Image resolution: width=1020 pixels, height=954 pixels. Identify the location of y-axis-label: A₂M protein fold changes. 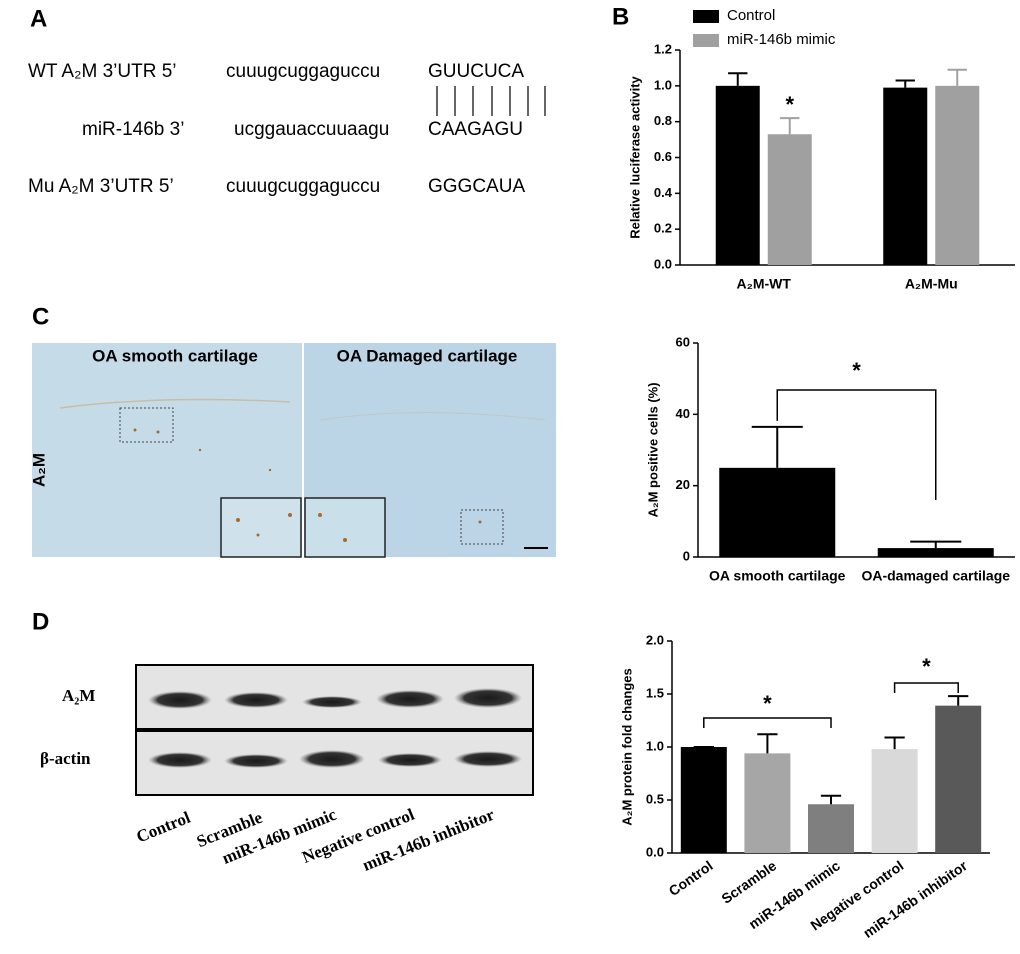
(626, 746).